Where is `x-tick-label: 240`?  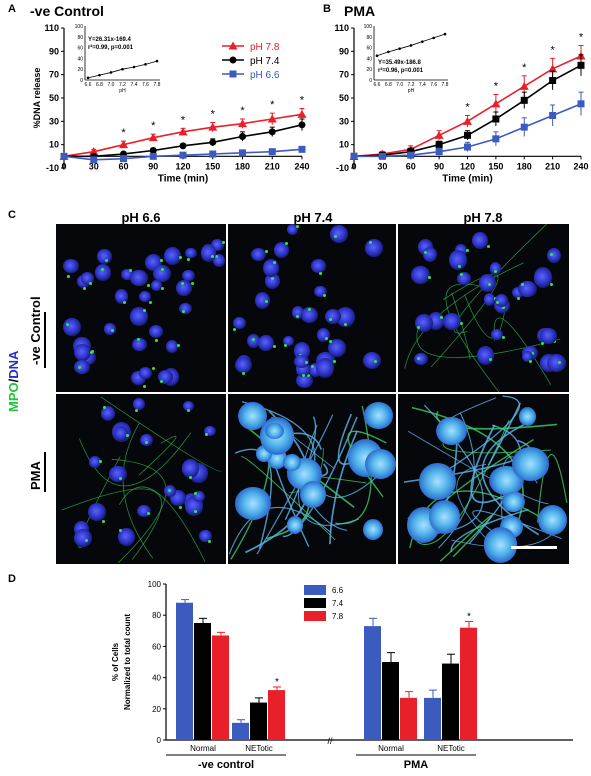 x-tick-label: 240 is located at coordinates (580, 166).